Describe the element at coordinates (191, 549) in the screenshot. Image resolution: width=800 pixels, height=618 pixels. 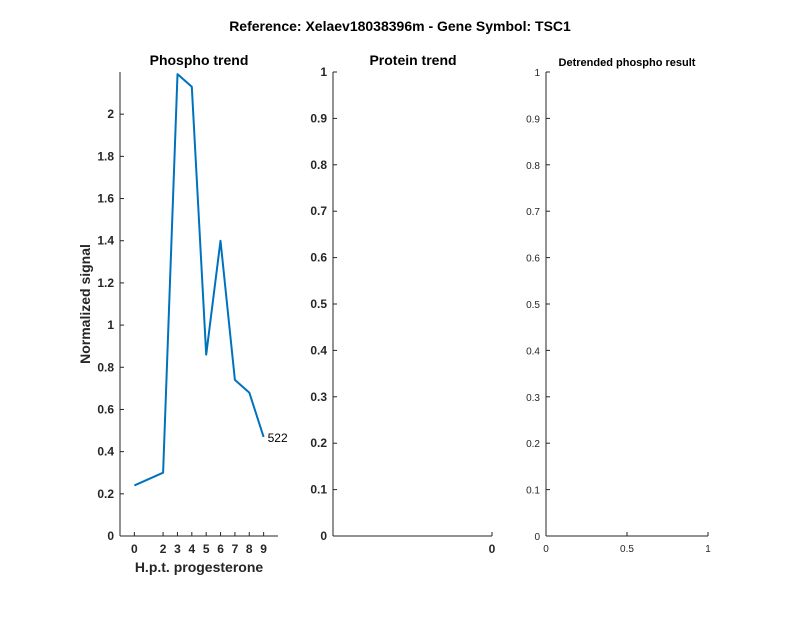
I see `x-tick-label: 4` at that location.